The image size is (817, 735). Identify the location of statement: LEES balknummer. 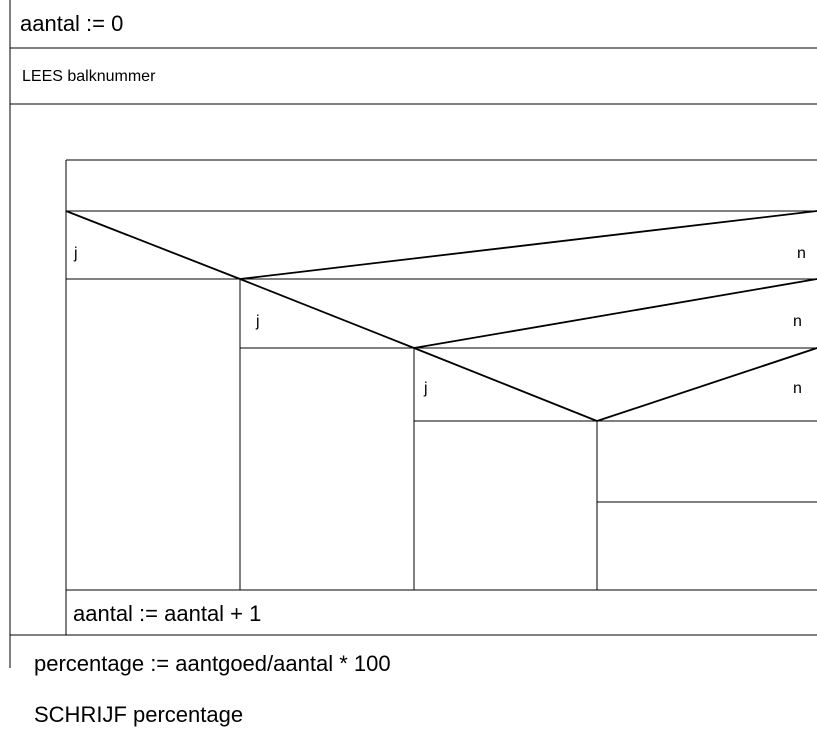
(89, 76).